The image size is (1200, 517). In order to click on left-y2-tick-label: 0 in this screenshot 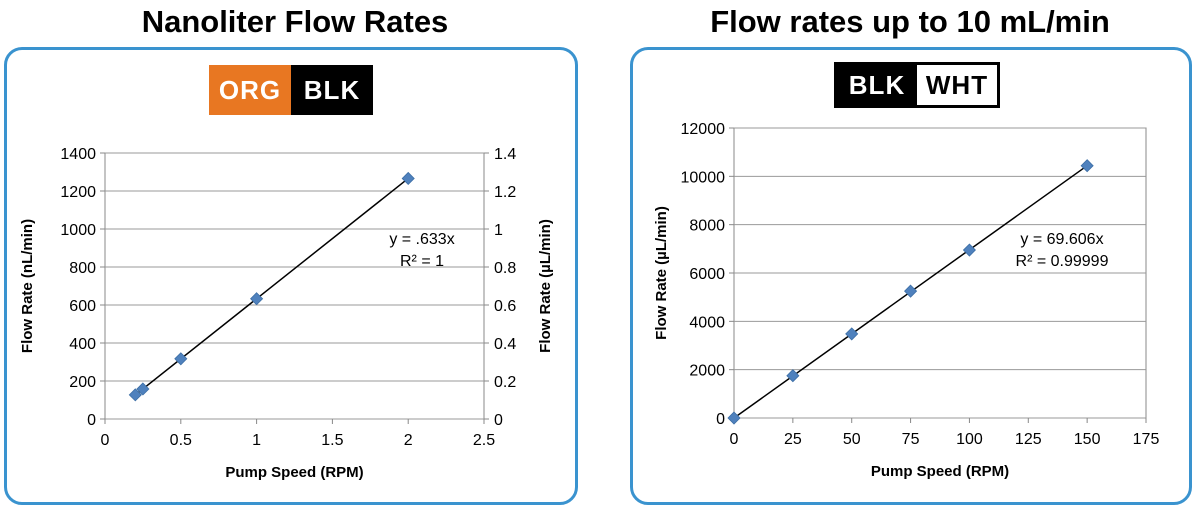, I will do `click(498, 420)`.